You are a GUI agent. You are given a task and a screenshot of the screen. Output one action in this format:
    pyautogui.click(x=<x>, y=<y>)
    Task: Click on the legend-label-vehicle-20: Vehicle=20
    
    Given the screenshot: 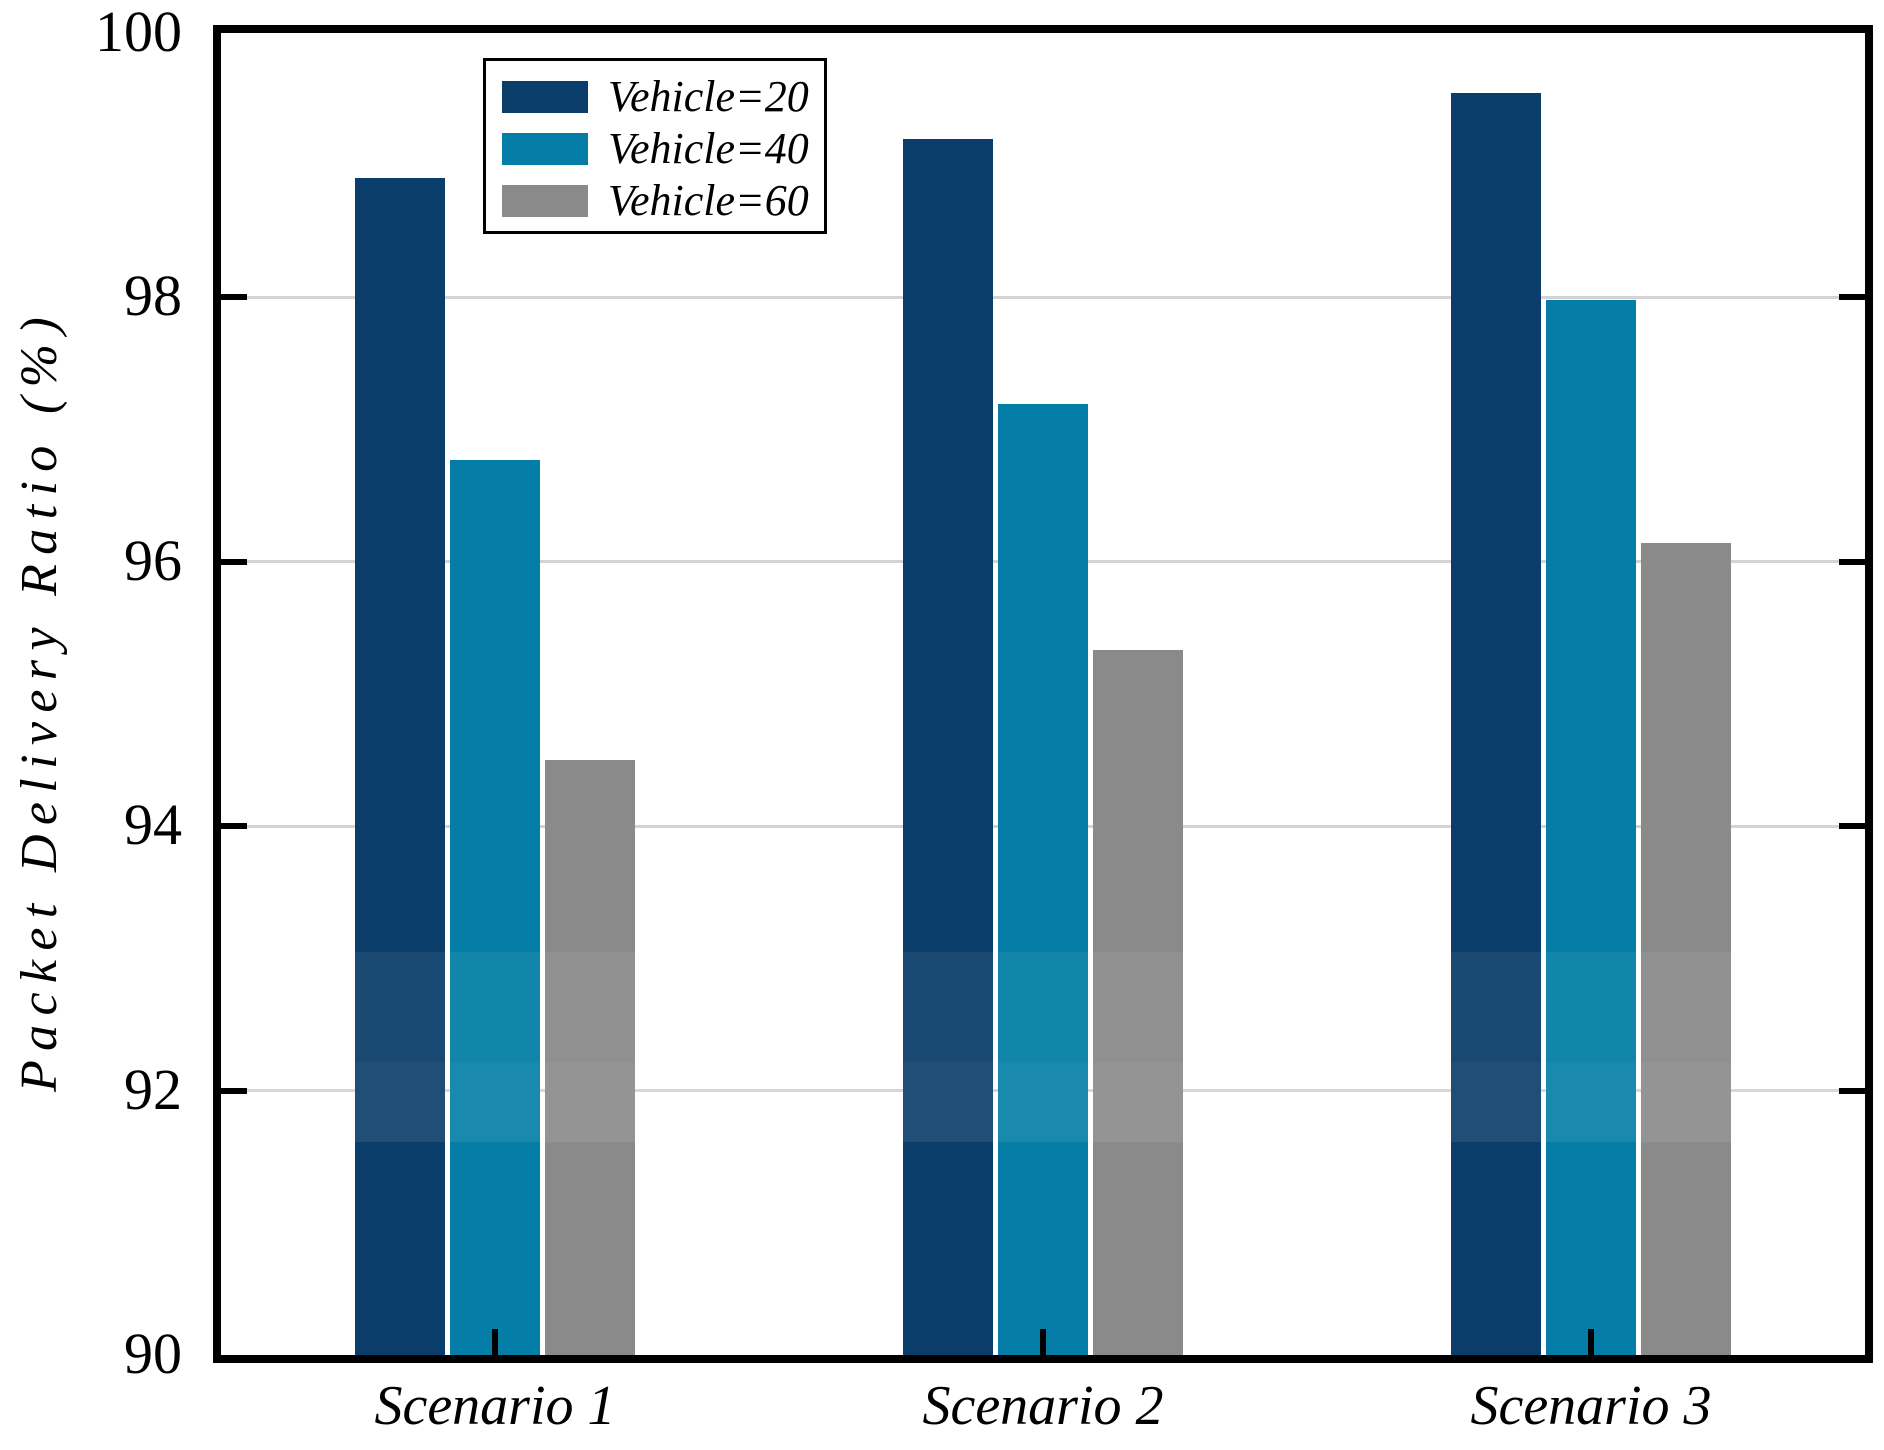 What is the action you would take?
    pyautogui.click(x=708, y=96)
    